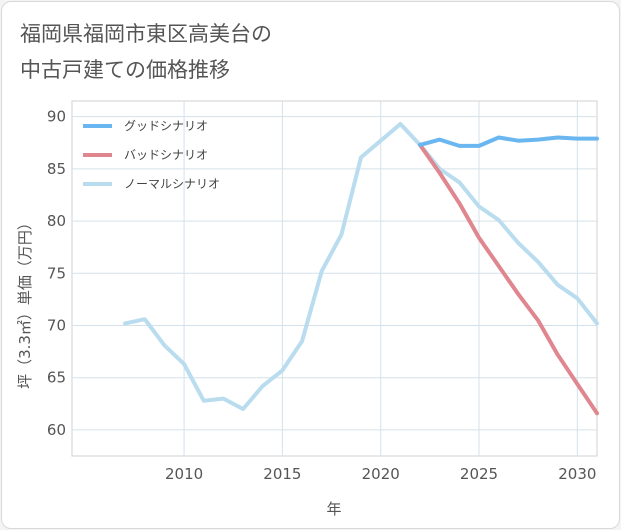  I want to click on y-tick-label: 60, so click(56, 430).